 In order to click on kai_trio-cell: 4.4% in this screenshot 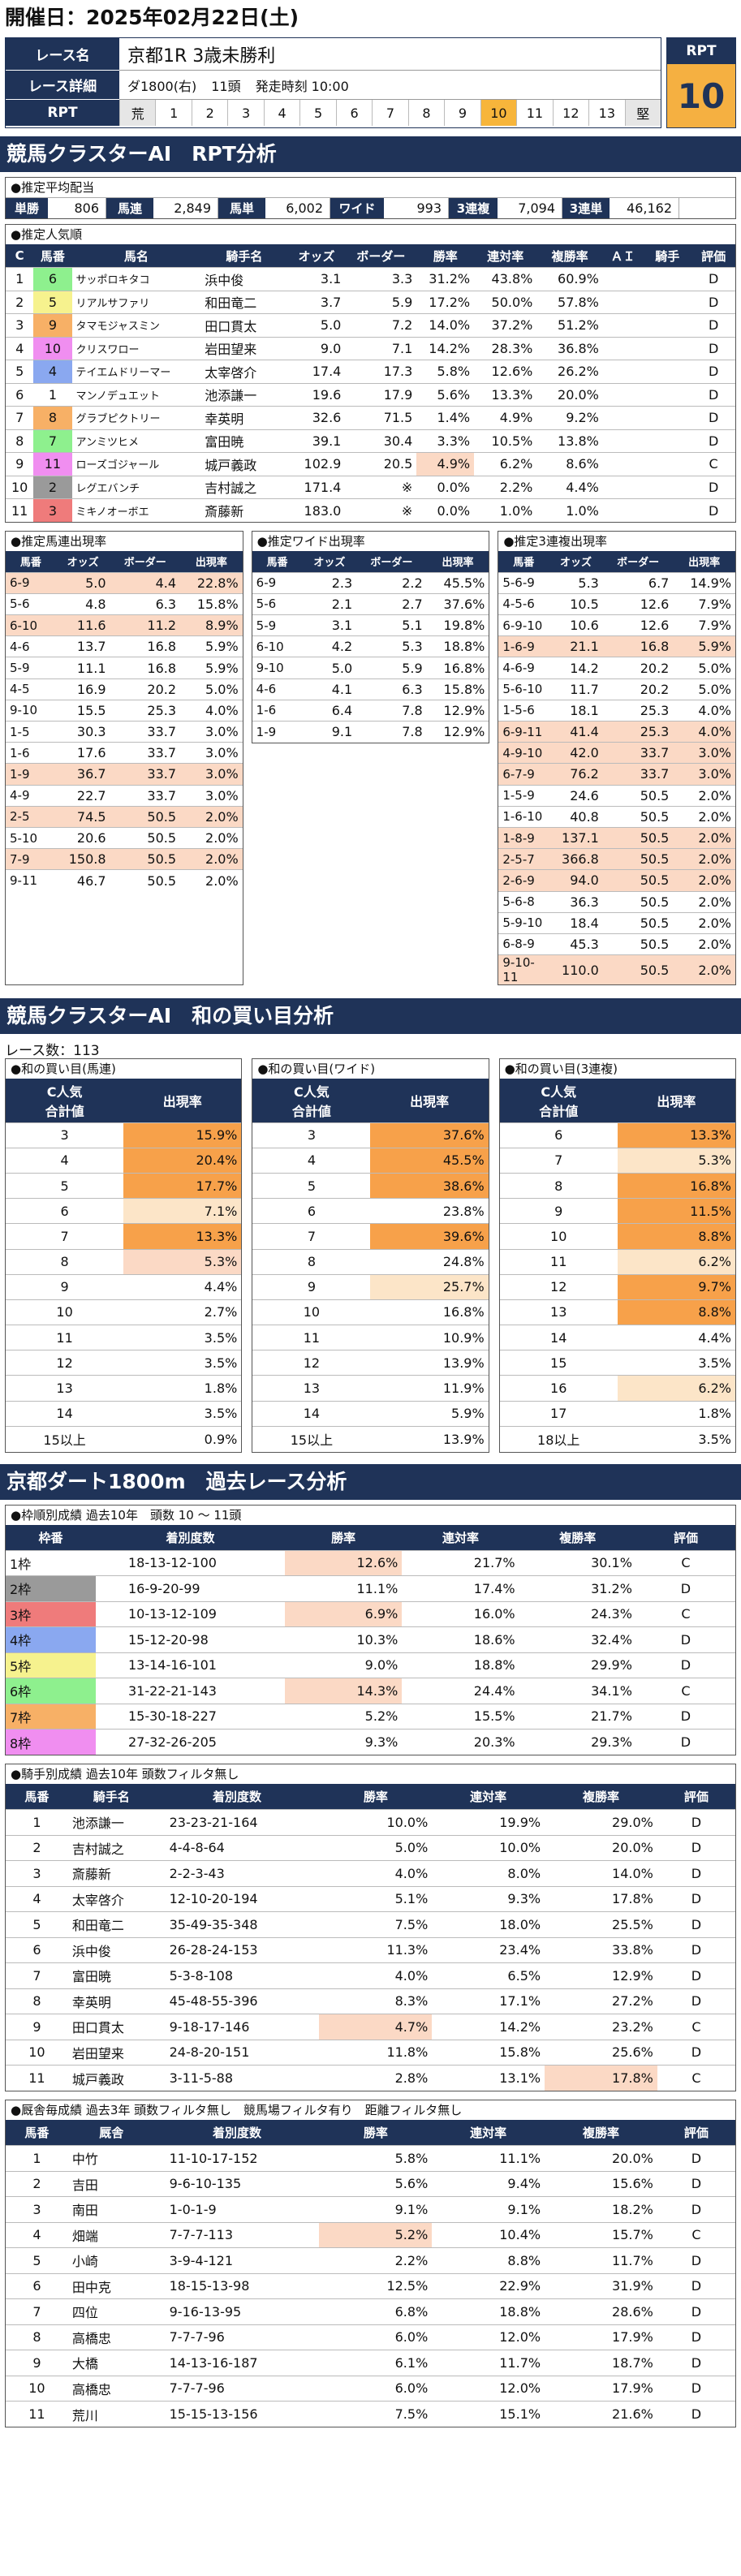, I will do `click(676, 1338)`.